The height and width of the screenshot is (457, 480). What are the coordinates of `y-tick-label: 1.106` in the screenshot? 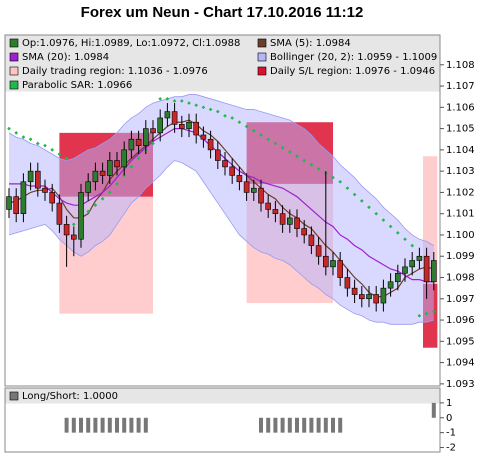 It's located at (460, 107).